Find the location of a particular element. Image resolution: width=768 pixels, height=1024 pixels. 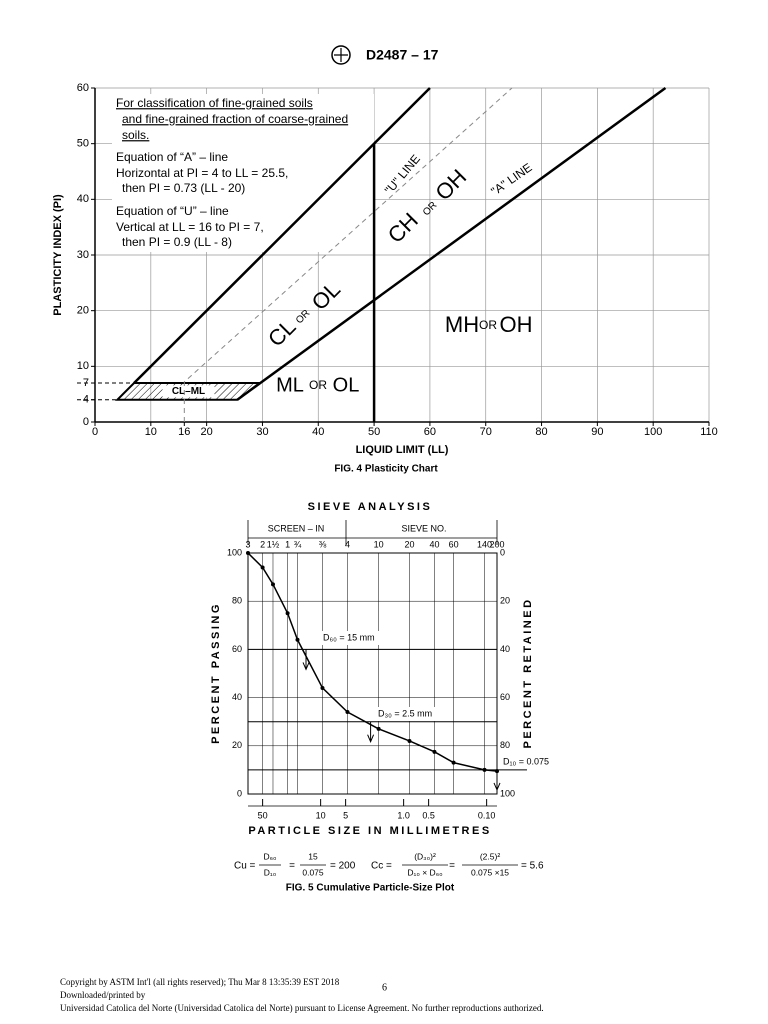

x2-tick-label: 140 is located at coordinates (484, 544).